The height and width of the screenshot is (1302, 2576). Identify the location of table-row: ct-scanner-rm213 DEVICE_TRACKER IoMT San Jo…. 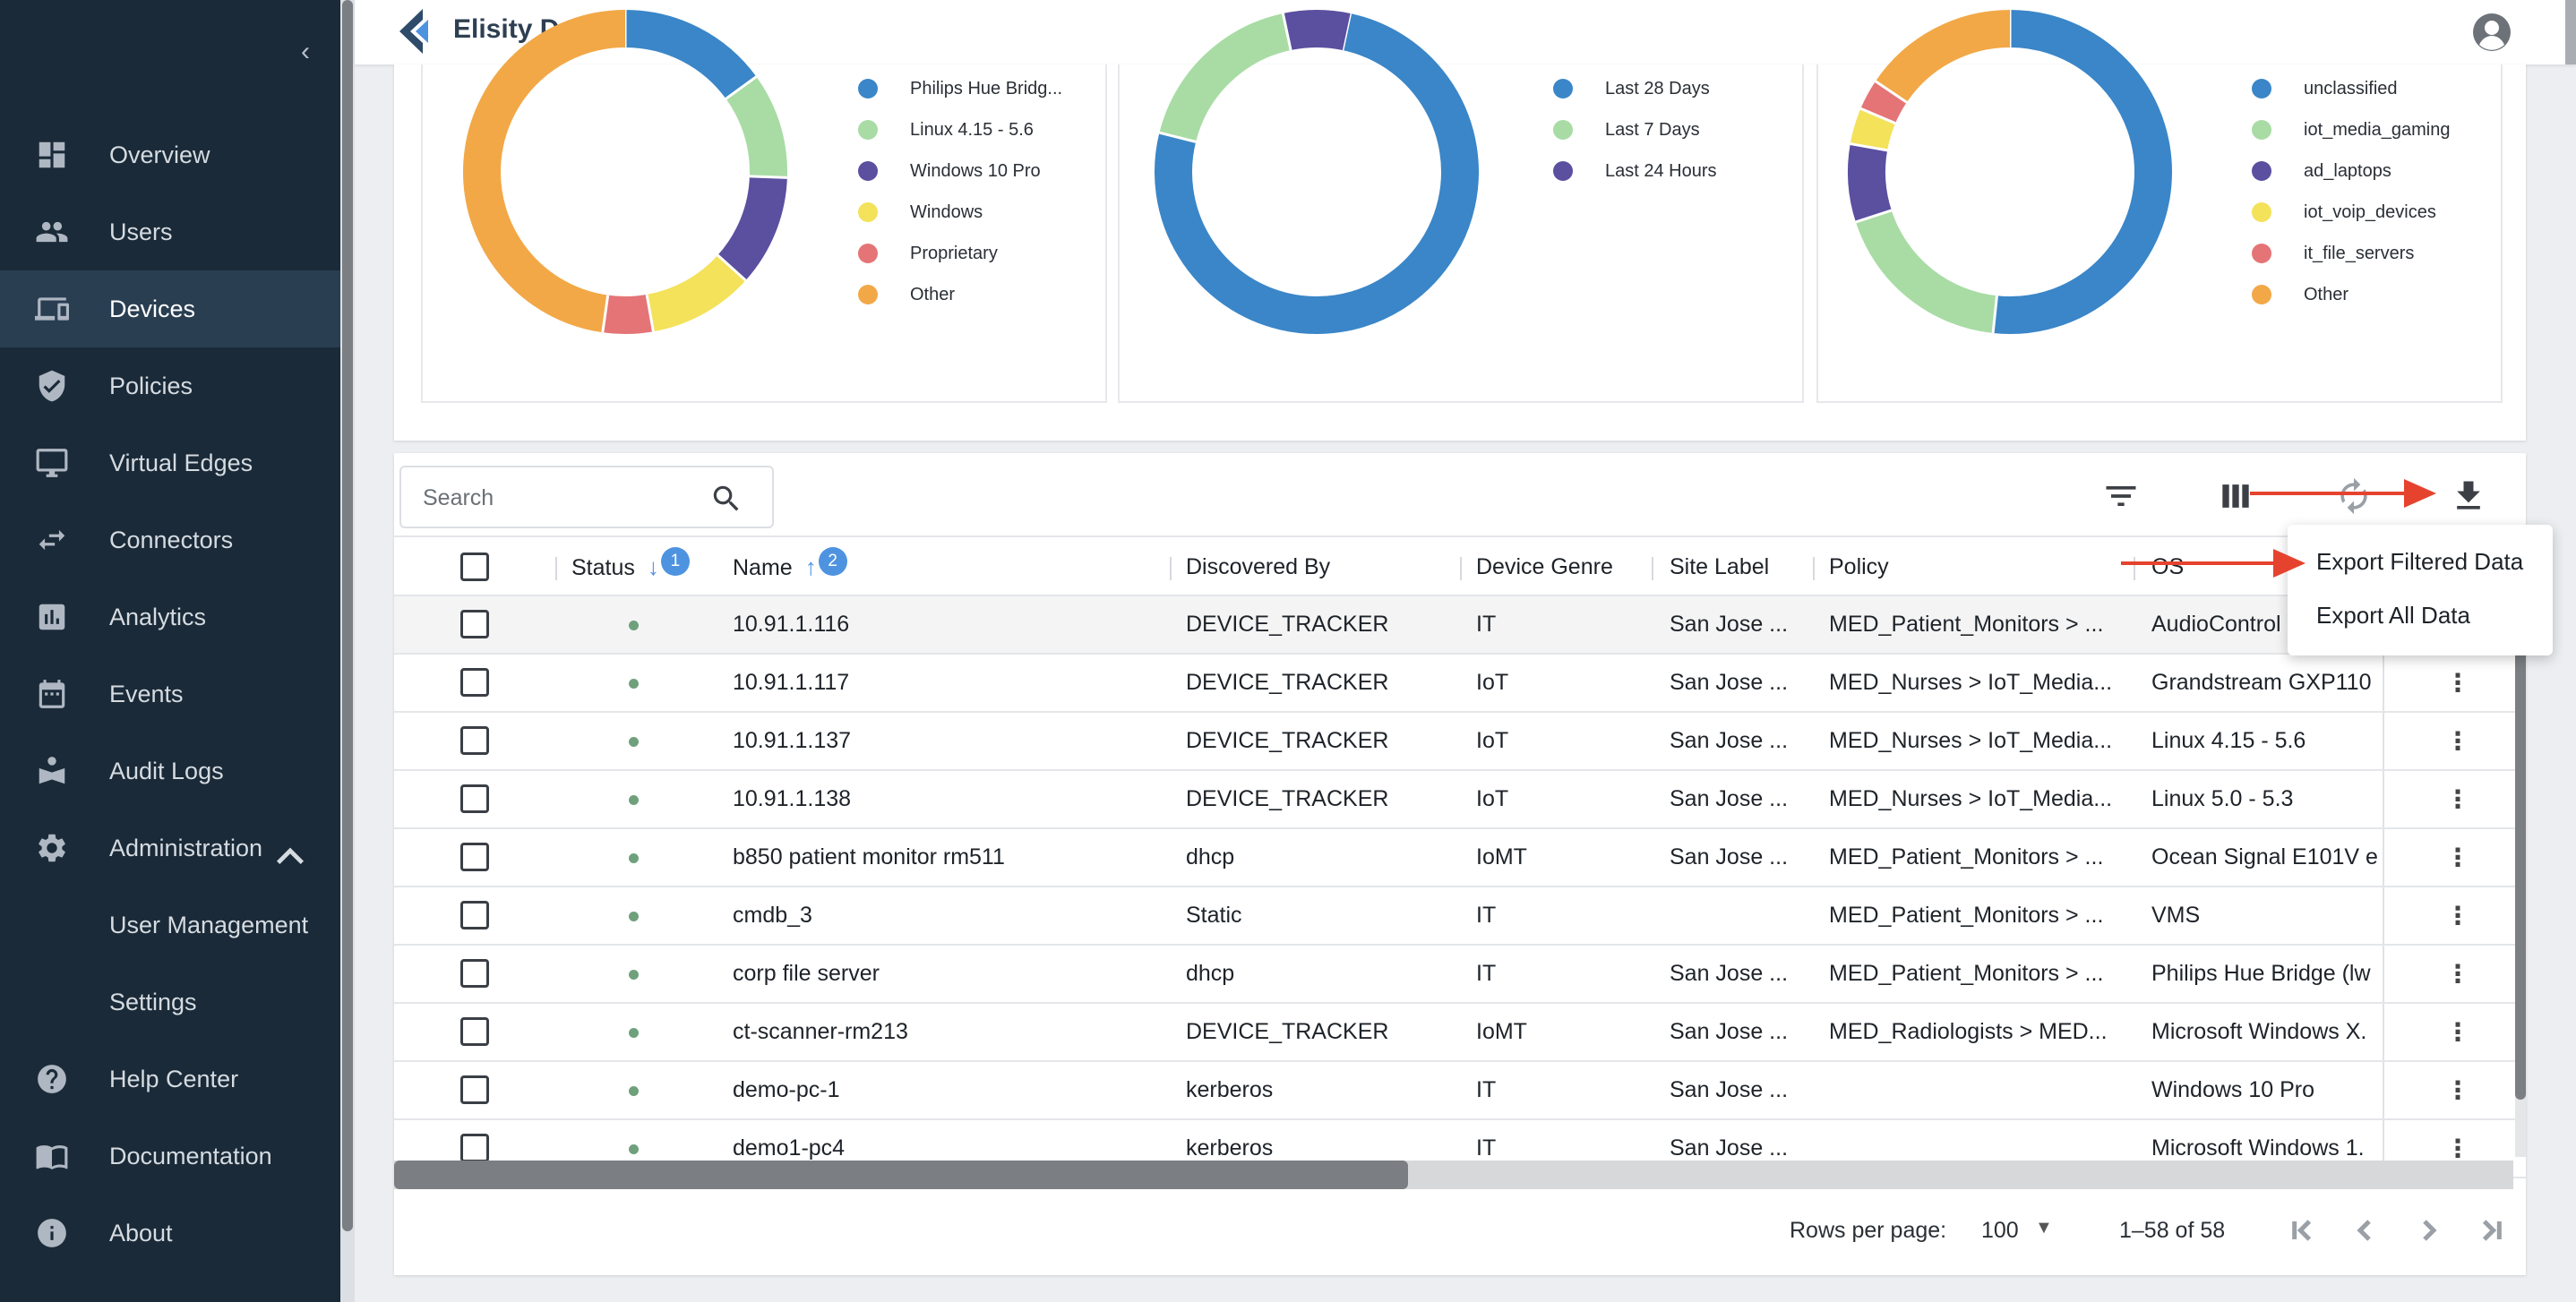
(1460, 1033).